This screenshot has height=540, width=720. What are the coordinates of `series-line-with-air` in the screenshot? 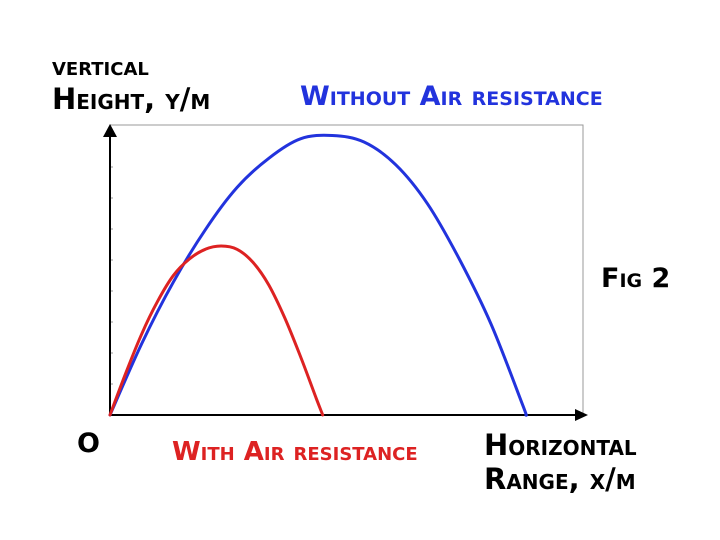 It's located at (216, 330).